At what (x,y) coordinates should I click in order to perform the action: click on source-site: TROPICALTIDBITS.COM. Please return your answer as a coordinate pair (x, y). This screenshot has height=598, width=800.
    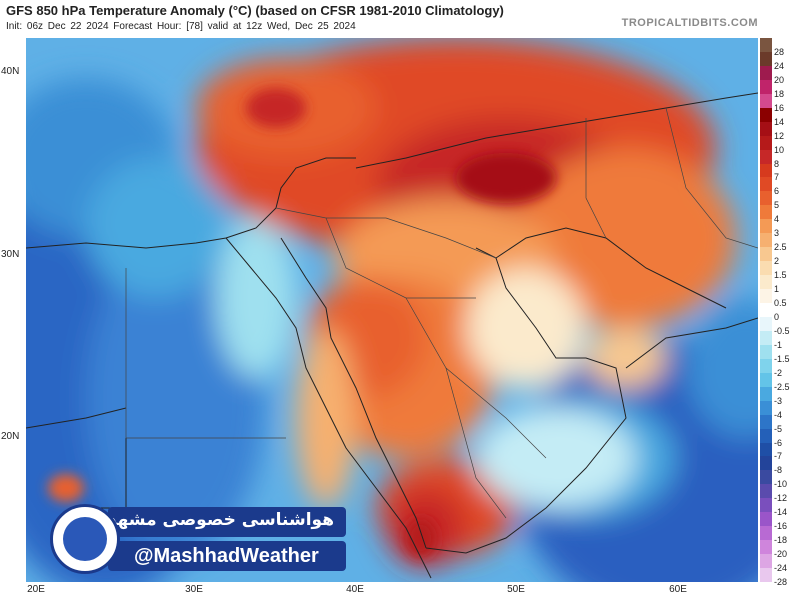
    Looking at the image, I should click on (689, 23).